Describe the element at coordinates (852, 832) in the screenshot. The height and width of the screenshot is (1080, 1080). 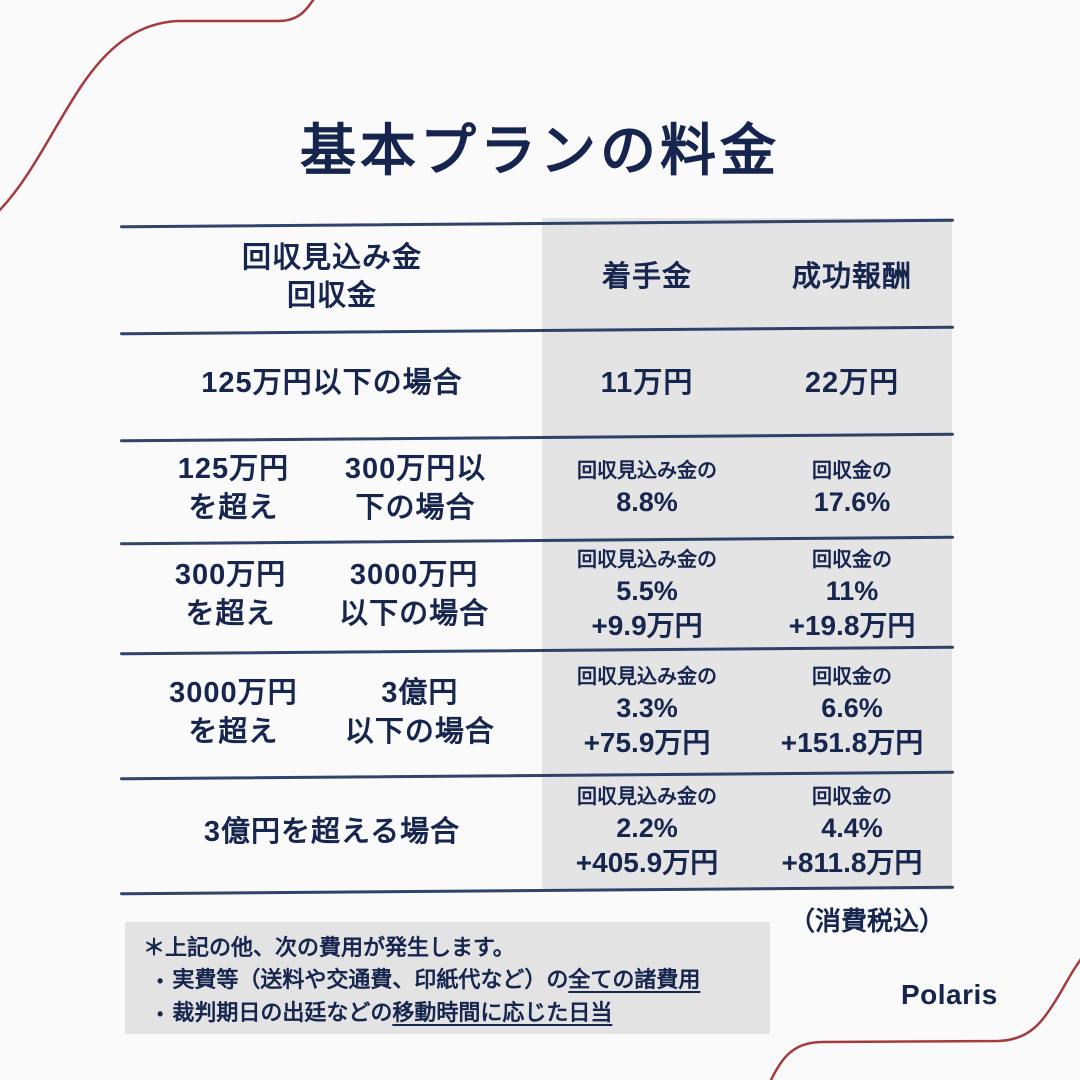
I see `row5-success: 回収金の 4.4% +811.8万円` at that location.